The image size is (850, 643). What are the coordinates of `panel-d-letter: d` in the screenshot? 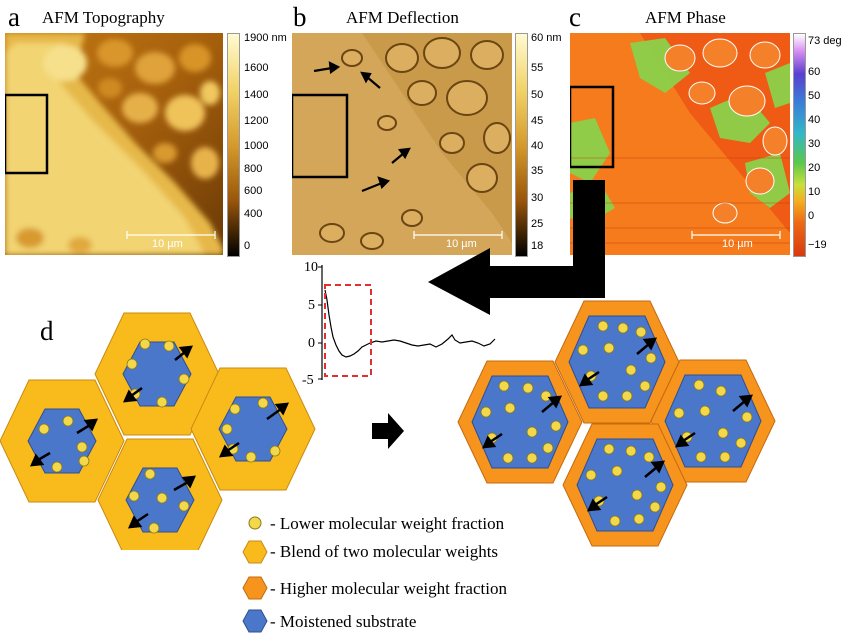 It's located at (47, 331).